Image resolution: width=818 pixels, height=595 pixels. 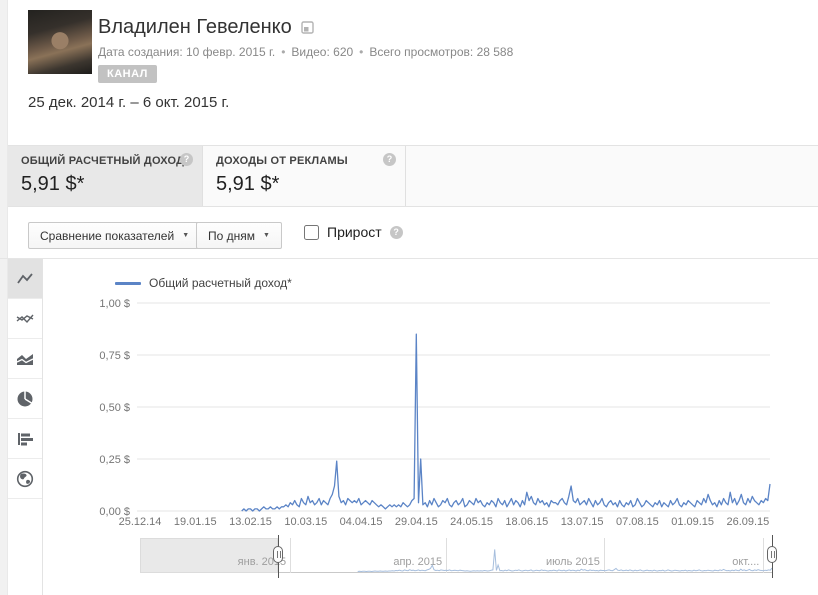 What do you see at coordinates (115, 235) in the screenshot?
I see `compare-metrics-dropdown: Сравнение показателей ▼` at bounding box center [115, 235].